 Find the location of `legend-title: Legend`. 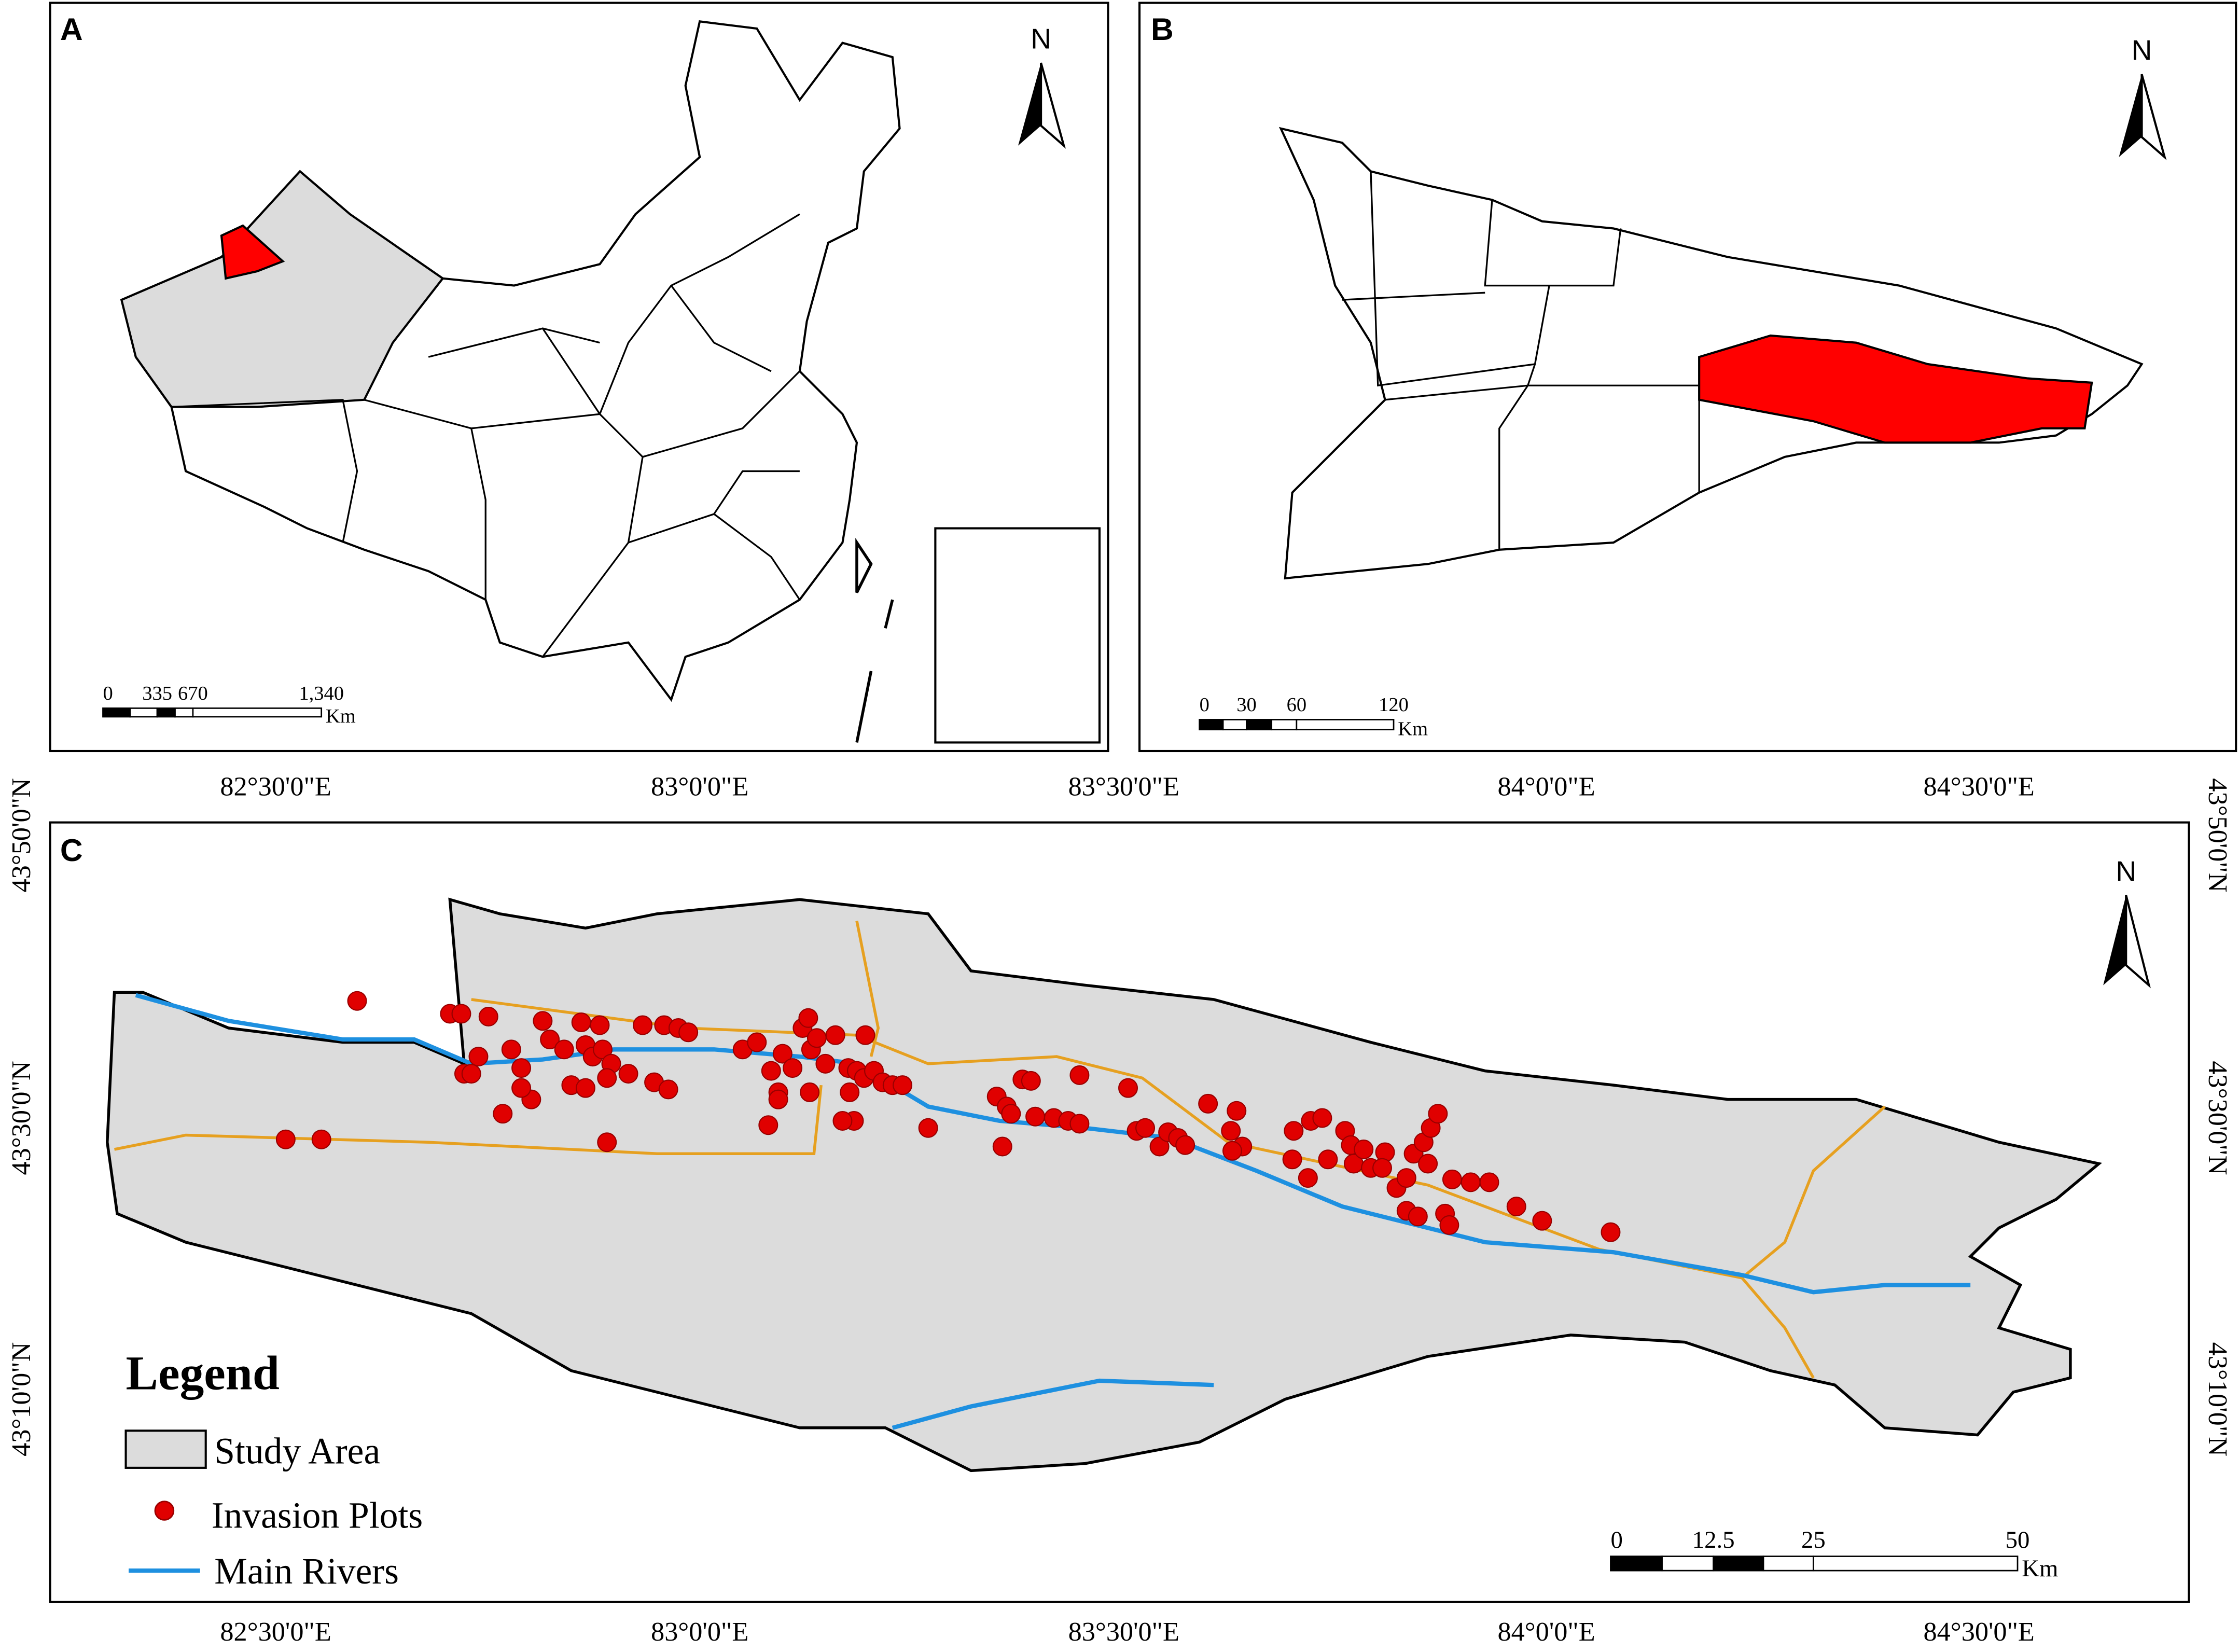

legend-title: Legend is located at coordinates (203, 1373).